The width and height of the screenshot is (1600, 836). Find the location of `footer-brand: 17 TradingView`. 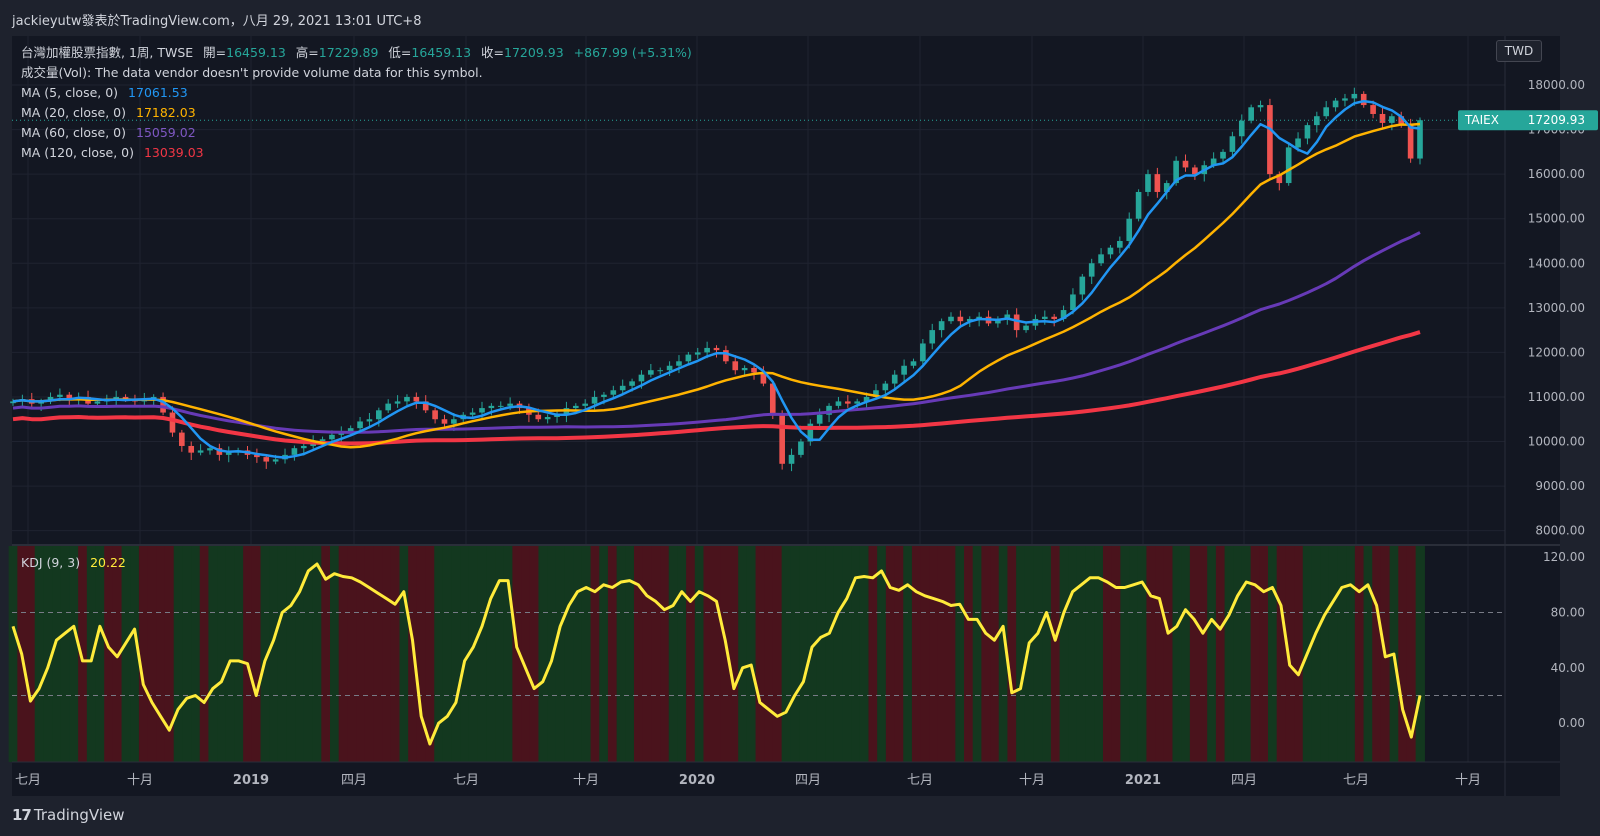

footer-brand: 17 TradingView is located at coordinates (68, 815).